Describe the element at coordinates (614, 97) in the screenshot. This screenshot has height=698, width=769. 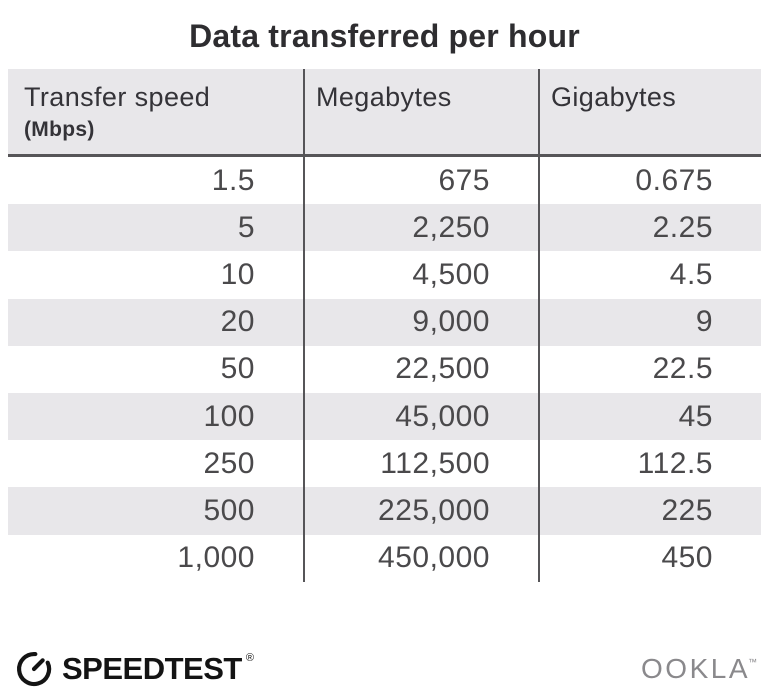
I see `column-header-label: Gigabytes` at that location.